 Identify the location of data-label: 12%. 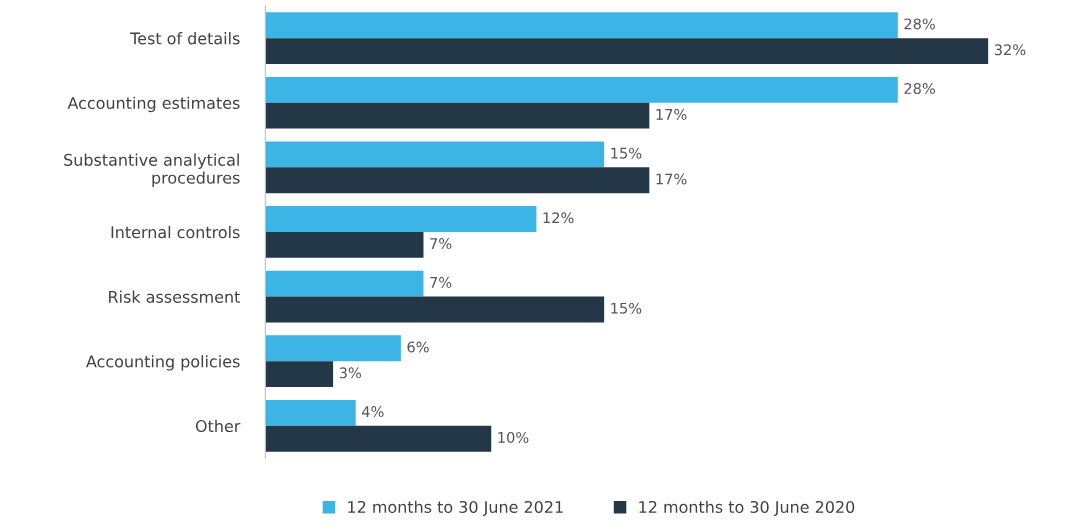
(558, 218).